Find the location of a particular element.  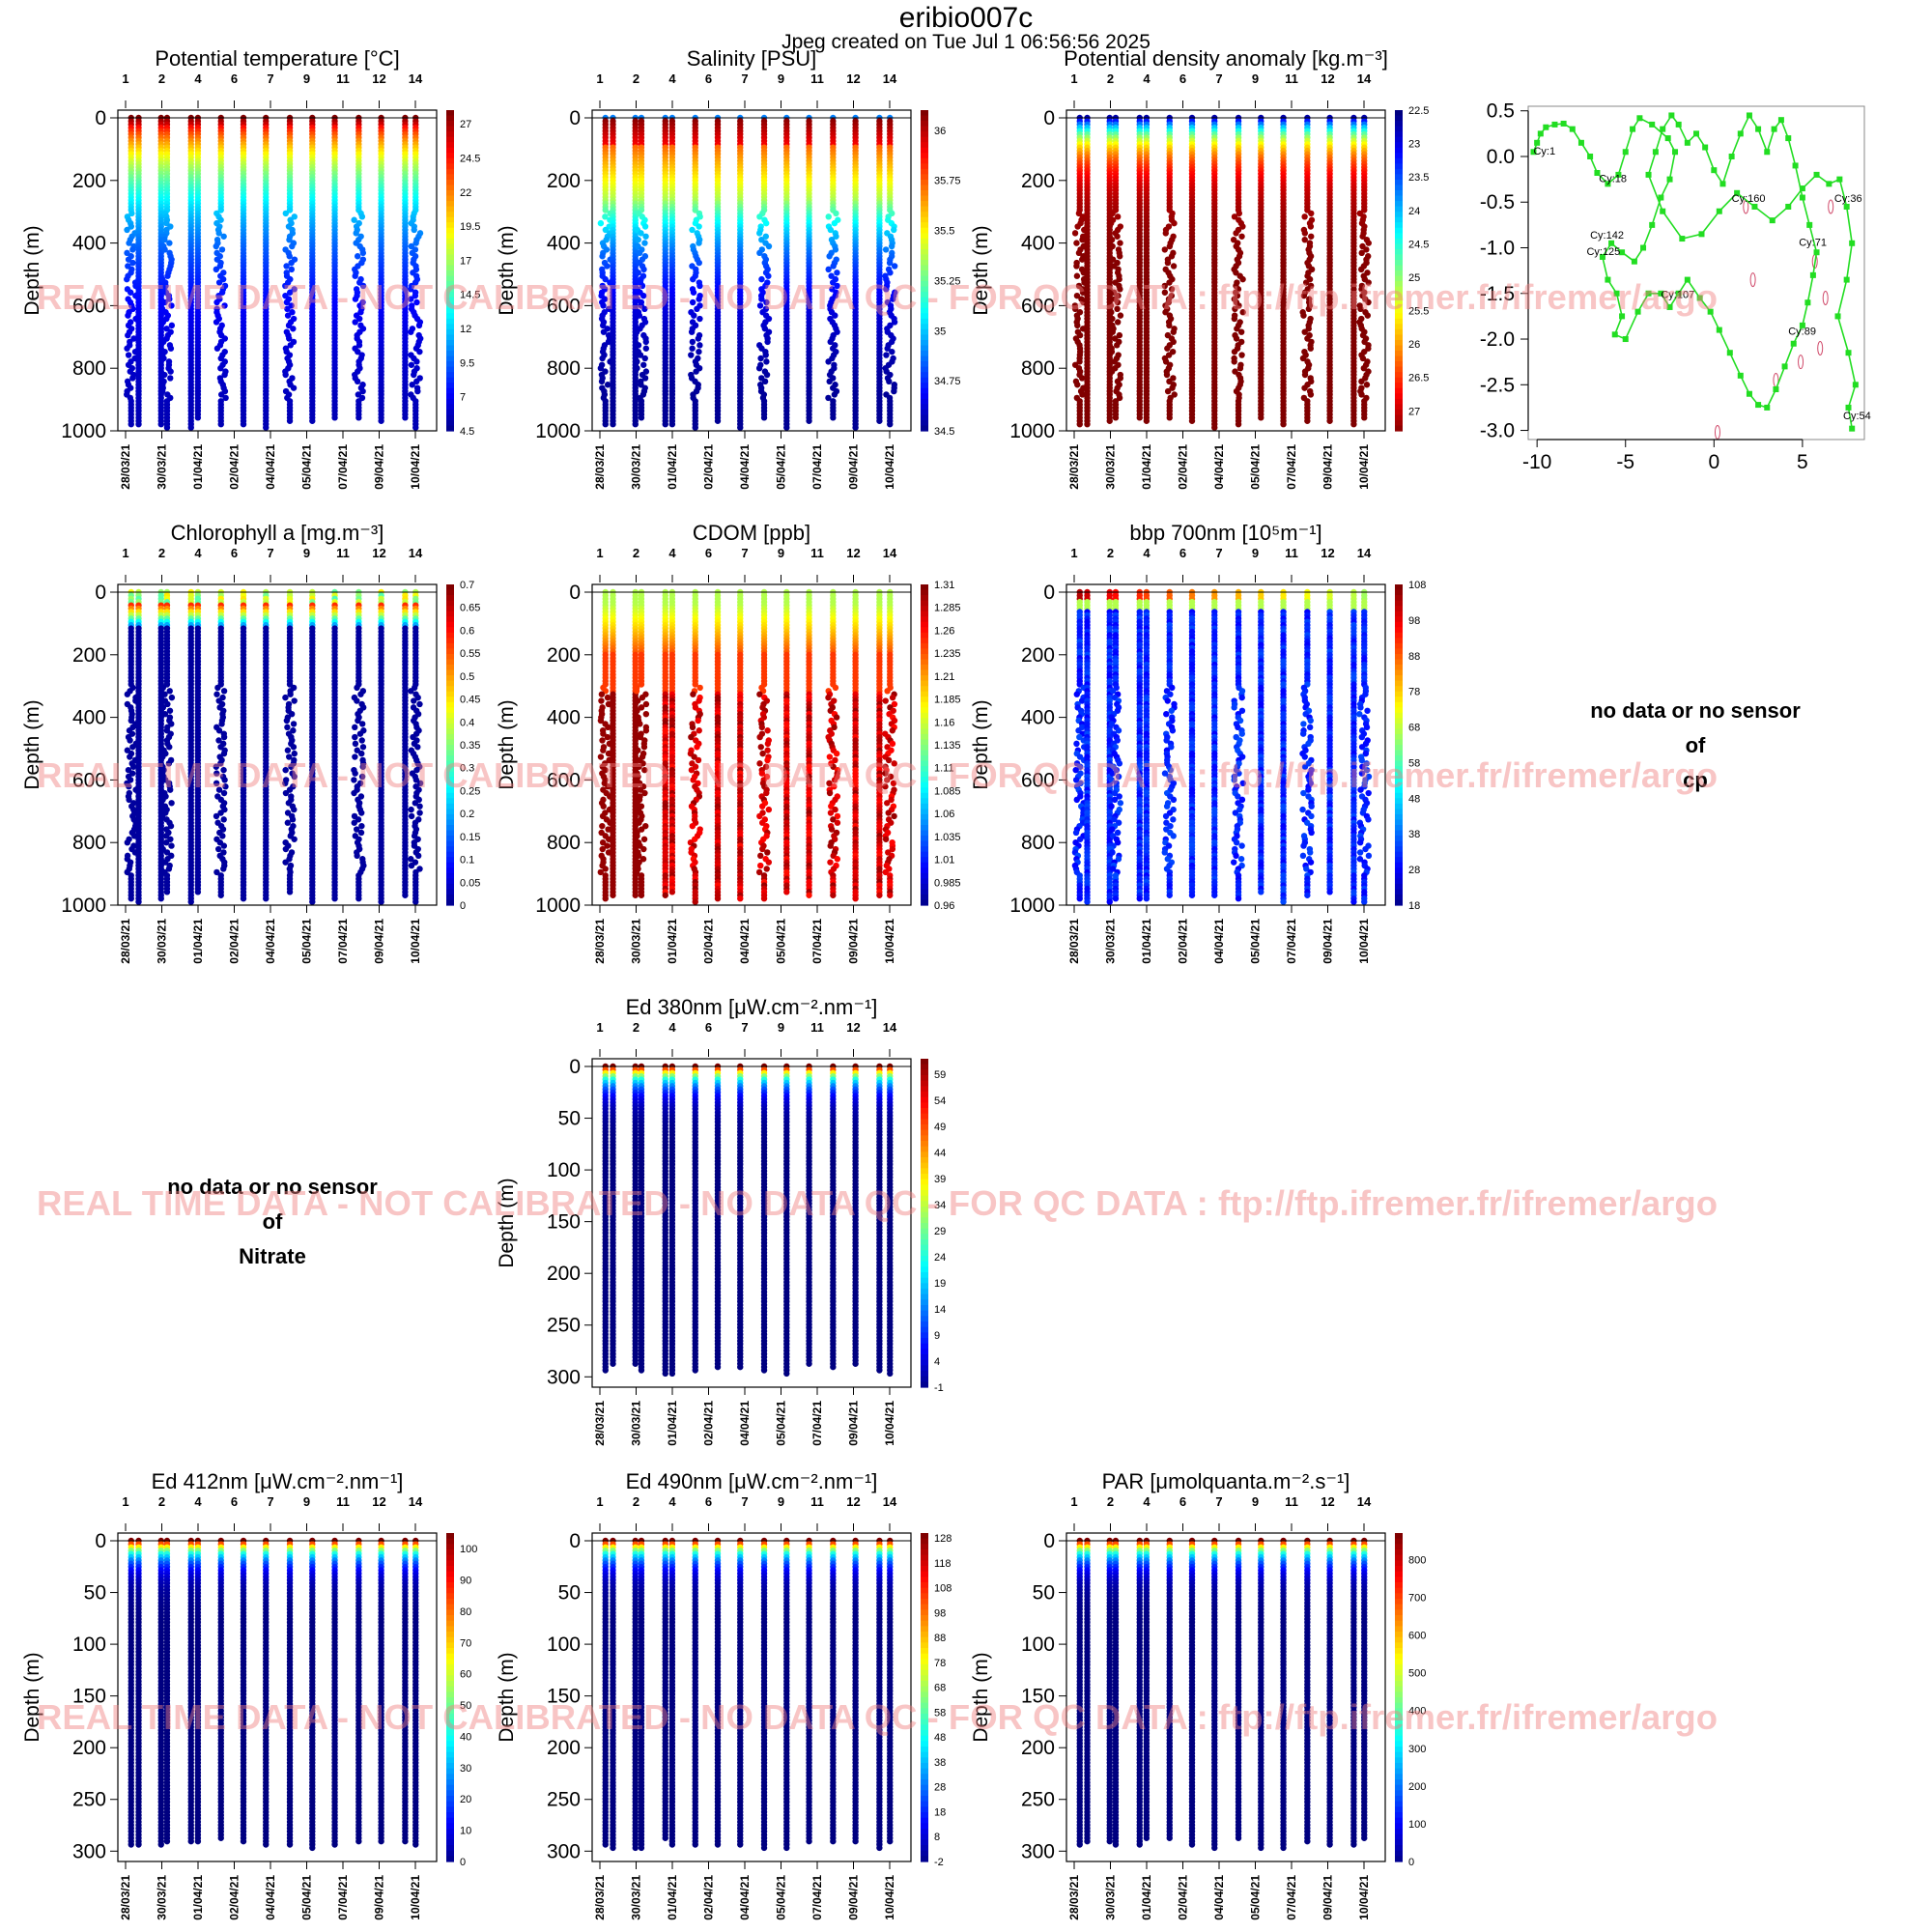

figure-title: eribio007c is located at coordinates (966, 18).